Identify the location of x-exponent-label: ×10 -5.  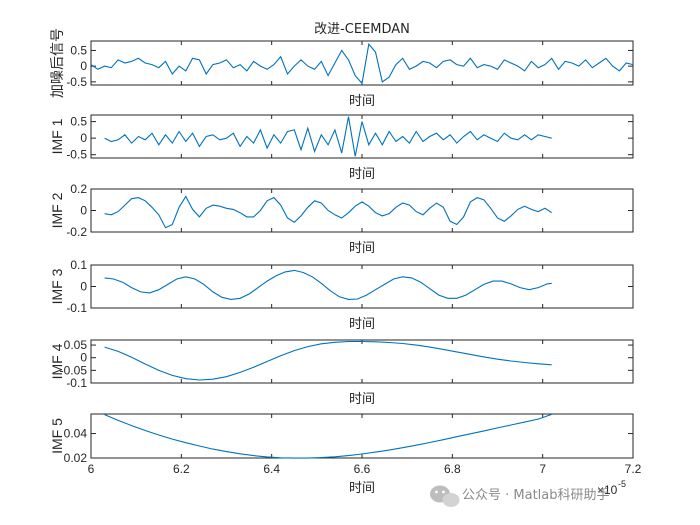
(611, 488).